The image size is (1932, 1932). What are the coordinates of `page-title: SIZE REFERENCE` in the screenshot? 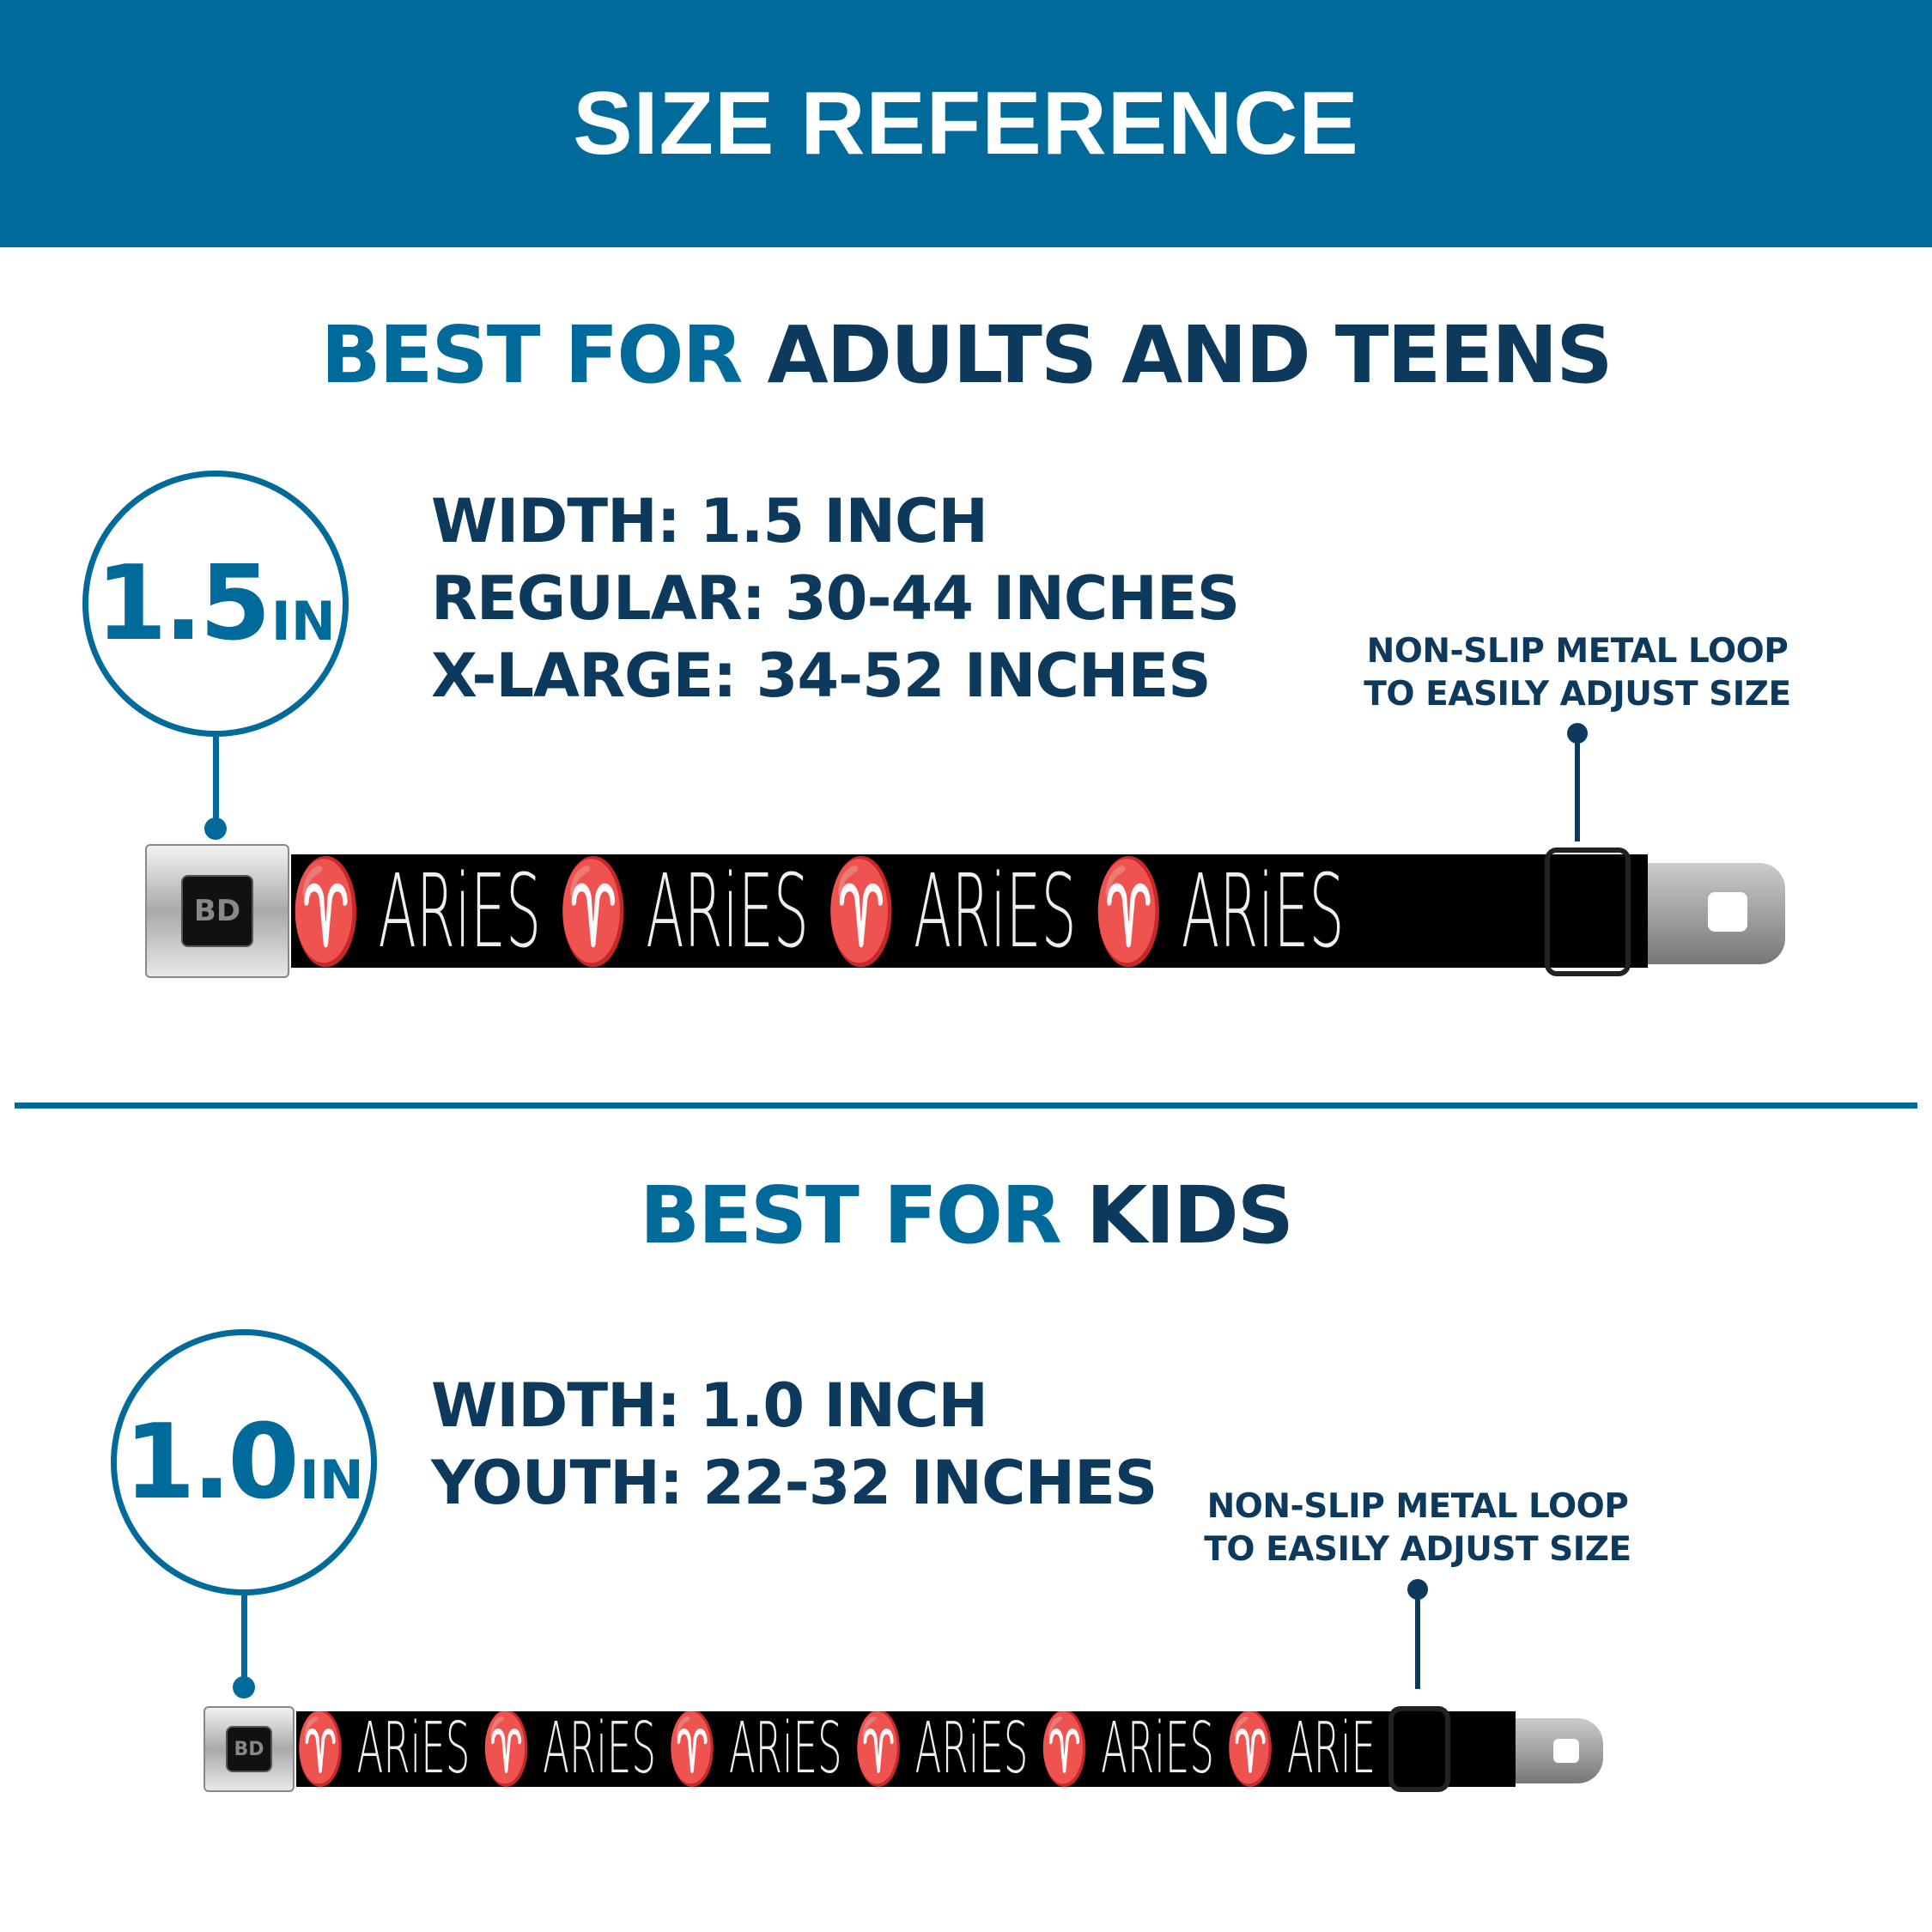 It's located at (966, 123).